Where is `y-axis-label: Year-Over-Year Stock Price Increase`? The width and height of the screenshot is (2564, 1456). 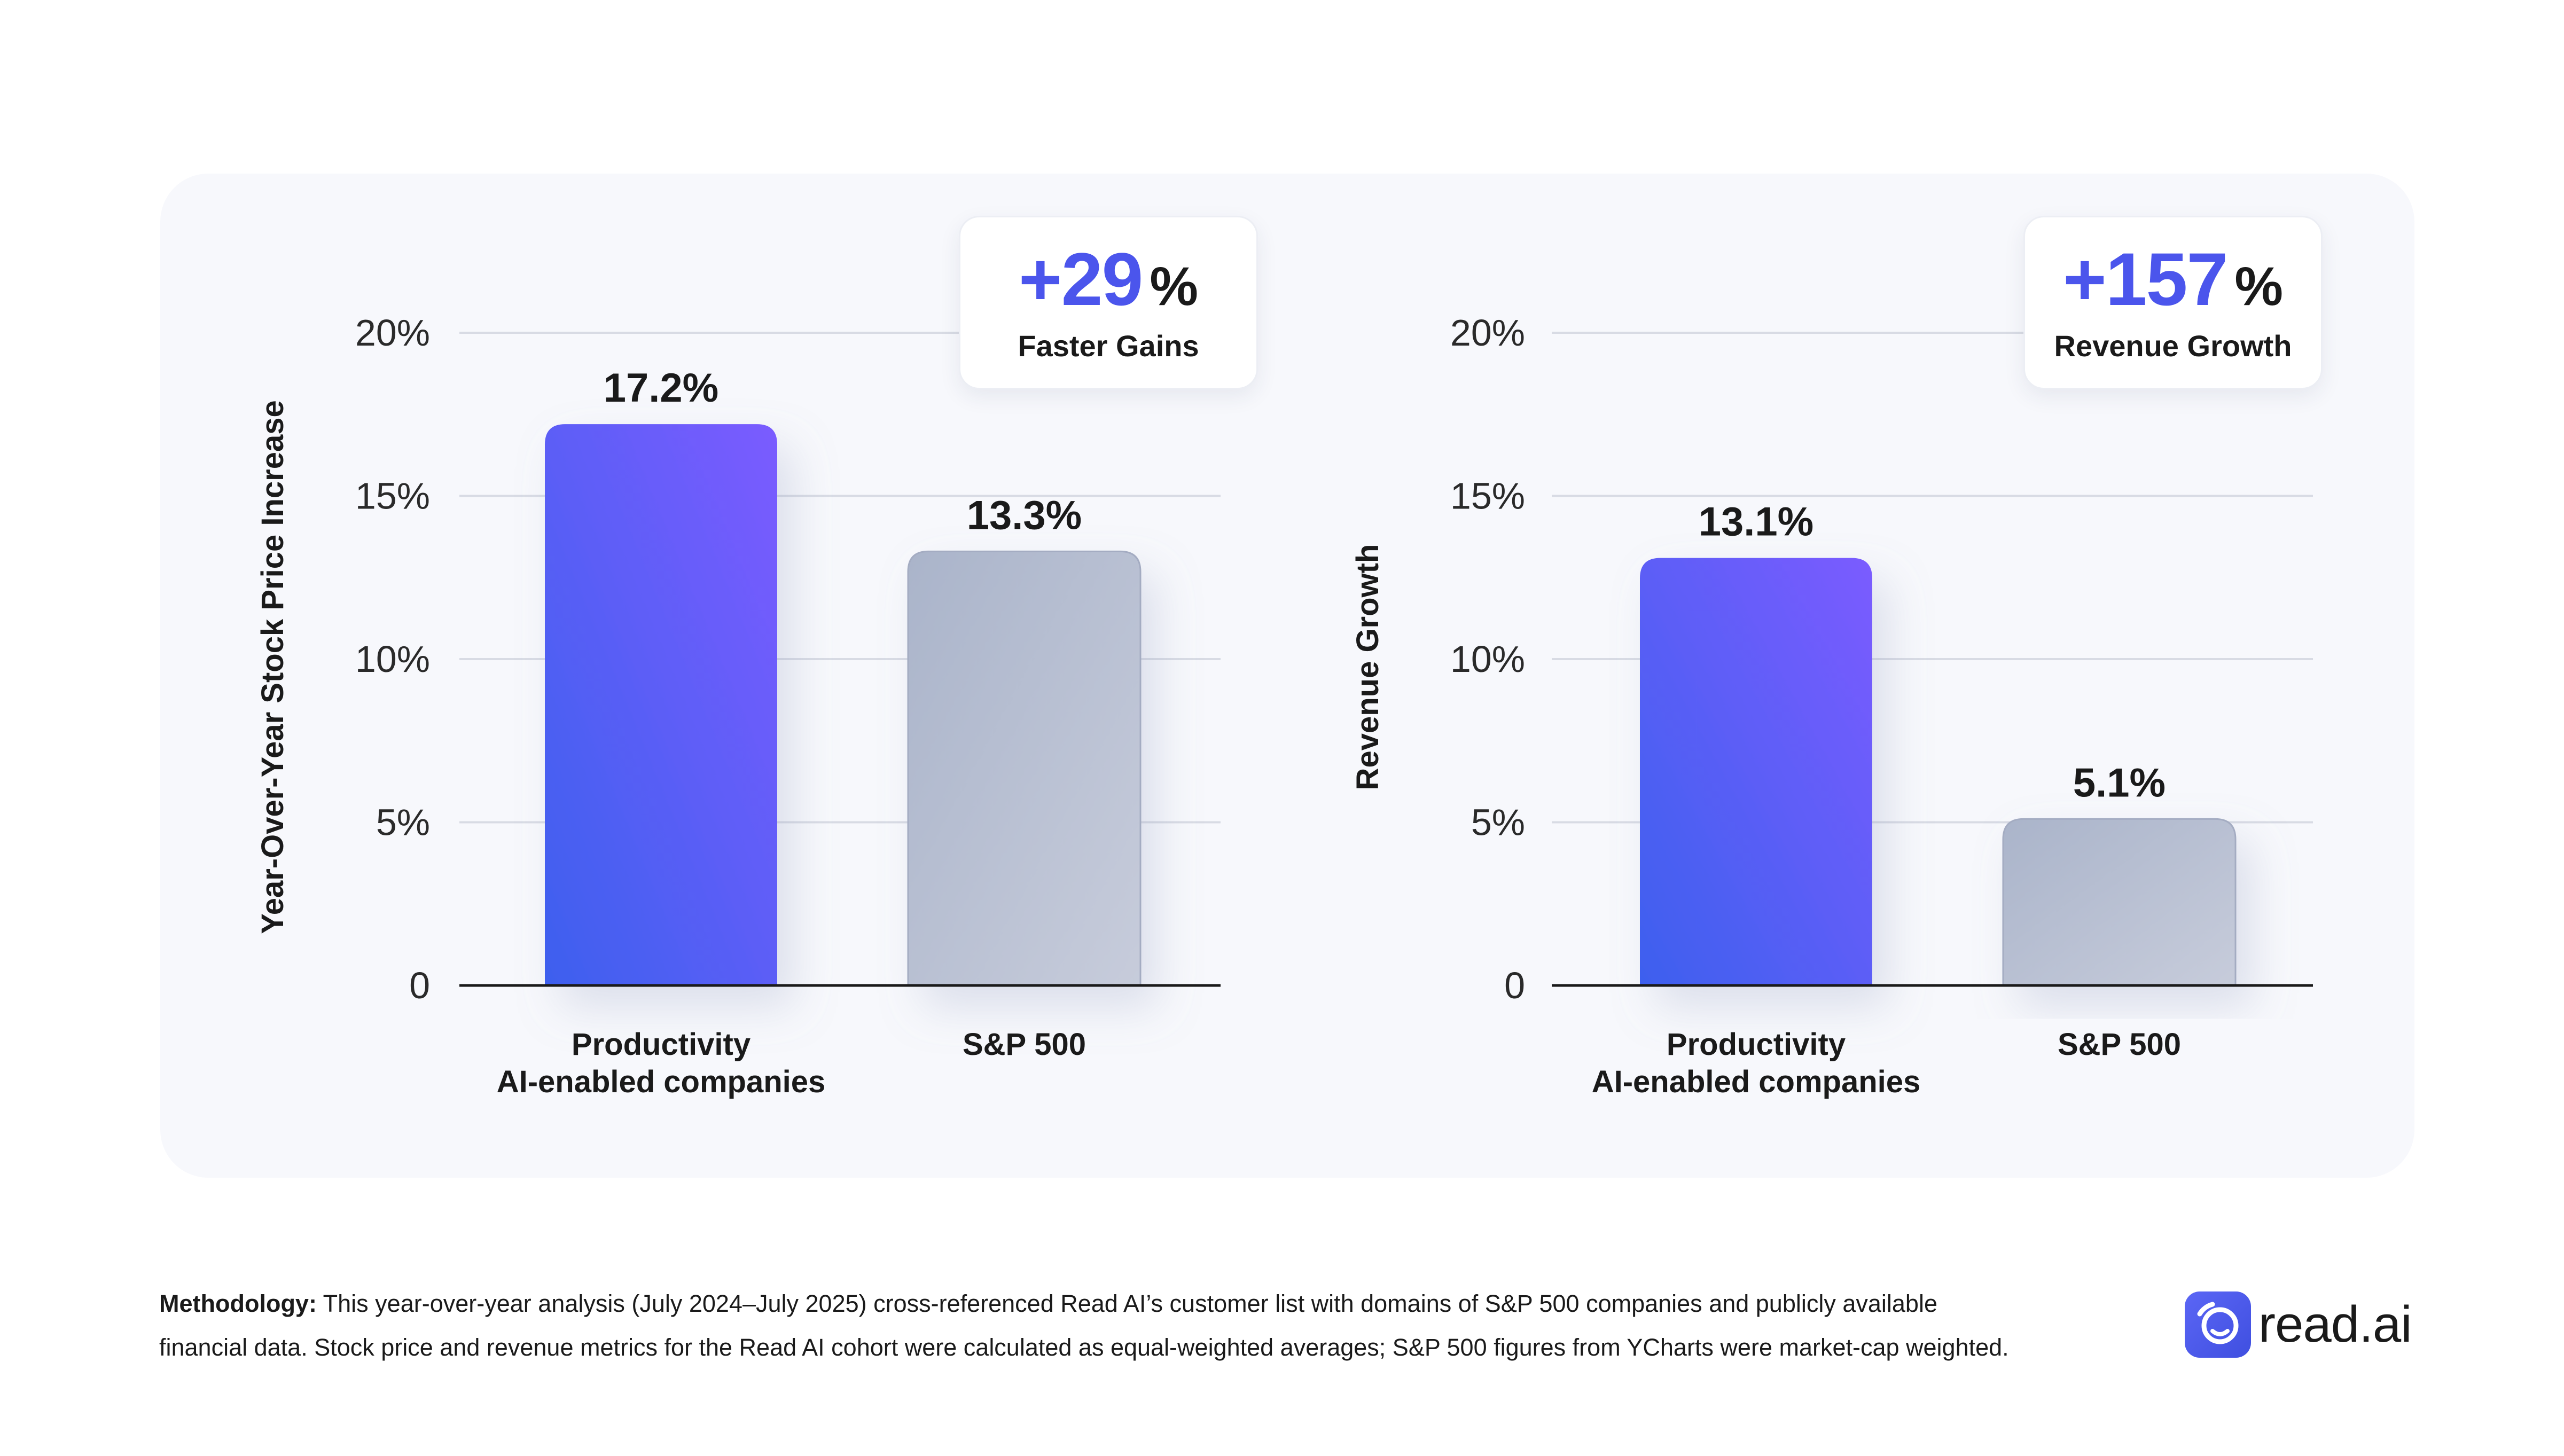
y-axis-label: Year-Over-Year Stock Price Increase is located at coordinates (272, 667).